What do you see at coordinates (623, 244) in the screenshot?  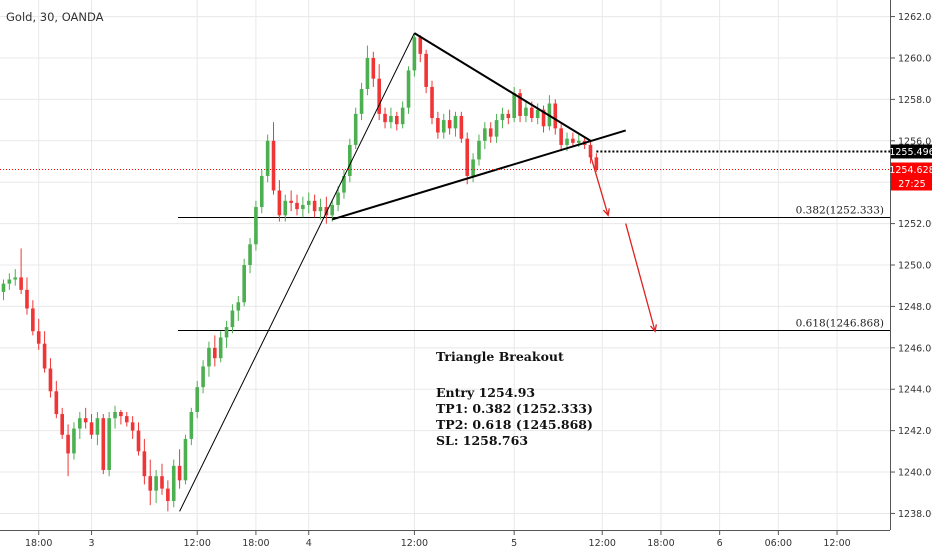 I see `projection-arrows` at bounding box center [623, 244].